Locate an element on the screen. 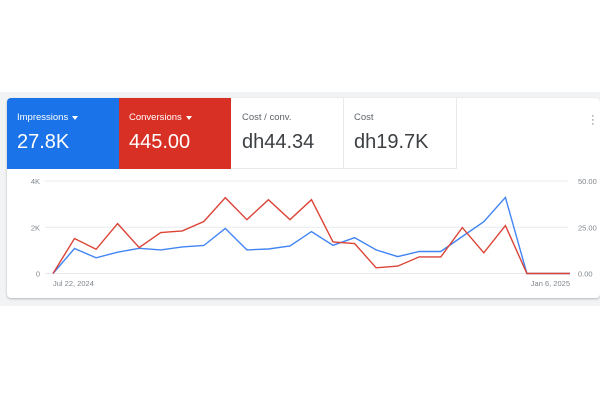 The height and width of the screenshot is (400, 600). metric-conversions: Conversions 445.00 is located at coordinates (175, 133).